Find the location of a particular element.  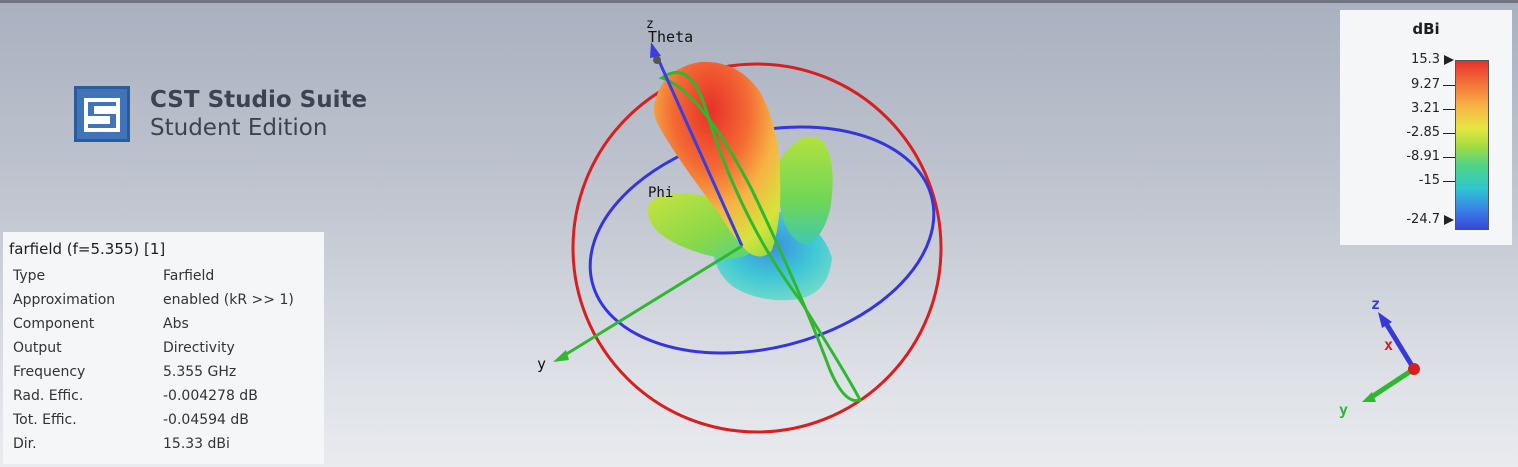

legend-tick-label: -15 is located at coordinates (1429, 180).